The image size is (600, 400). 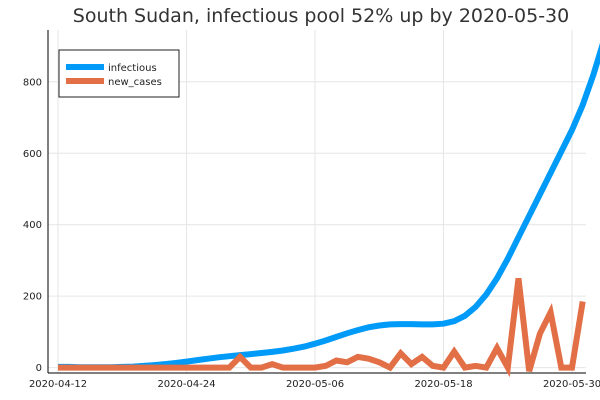 What do you see at coordinates (132, 68) in the screenshot?
I see `legend-label-infectious: infectious` at bounding box center [132, 68].